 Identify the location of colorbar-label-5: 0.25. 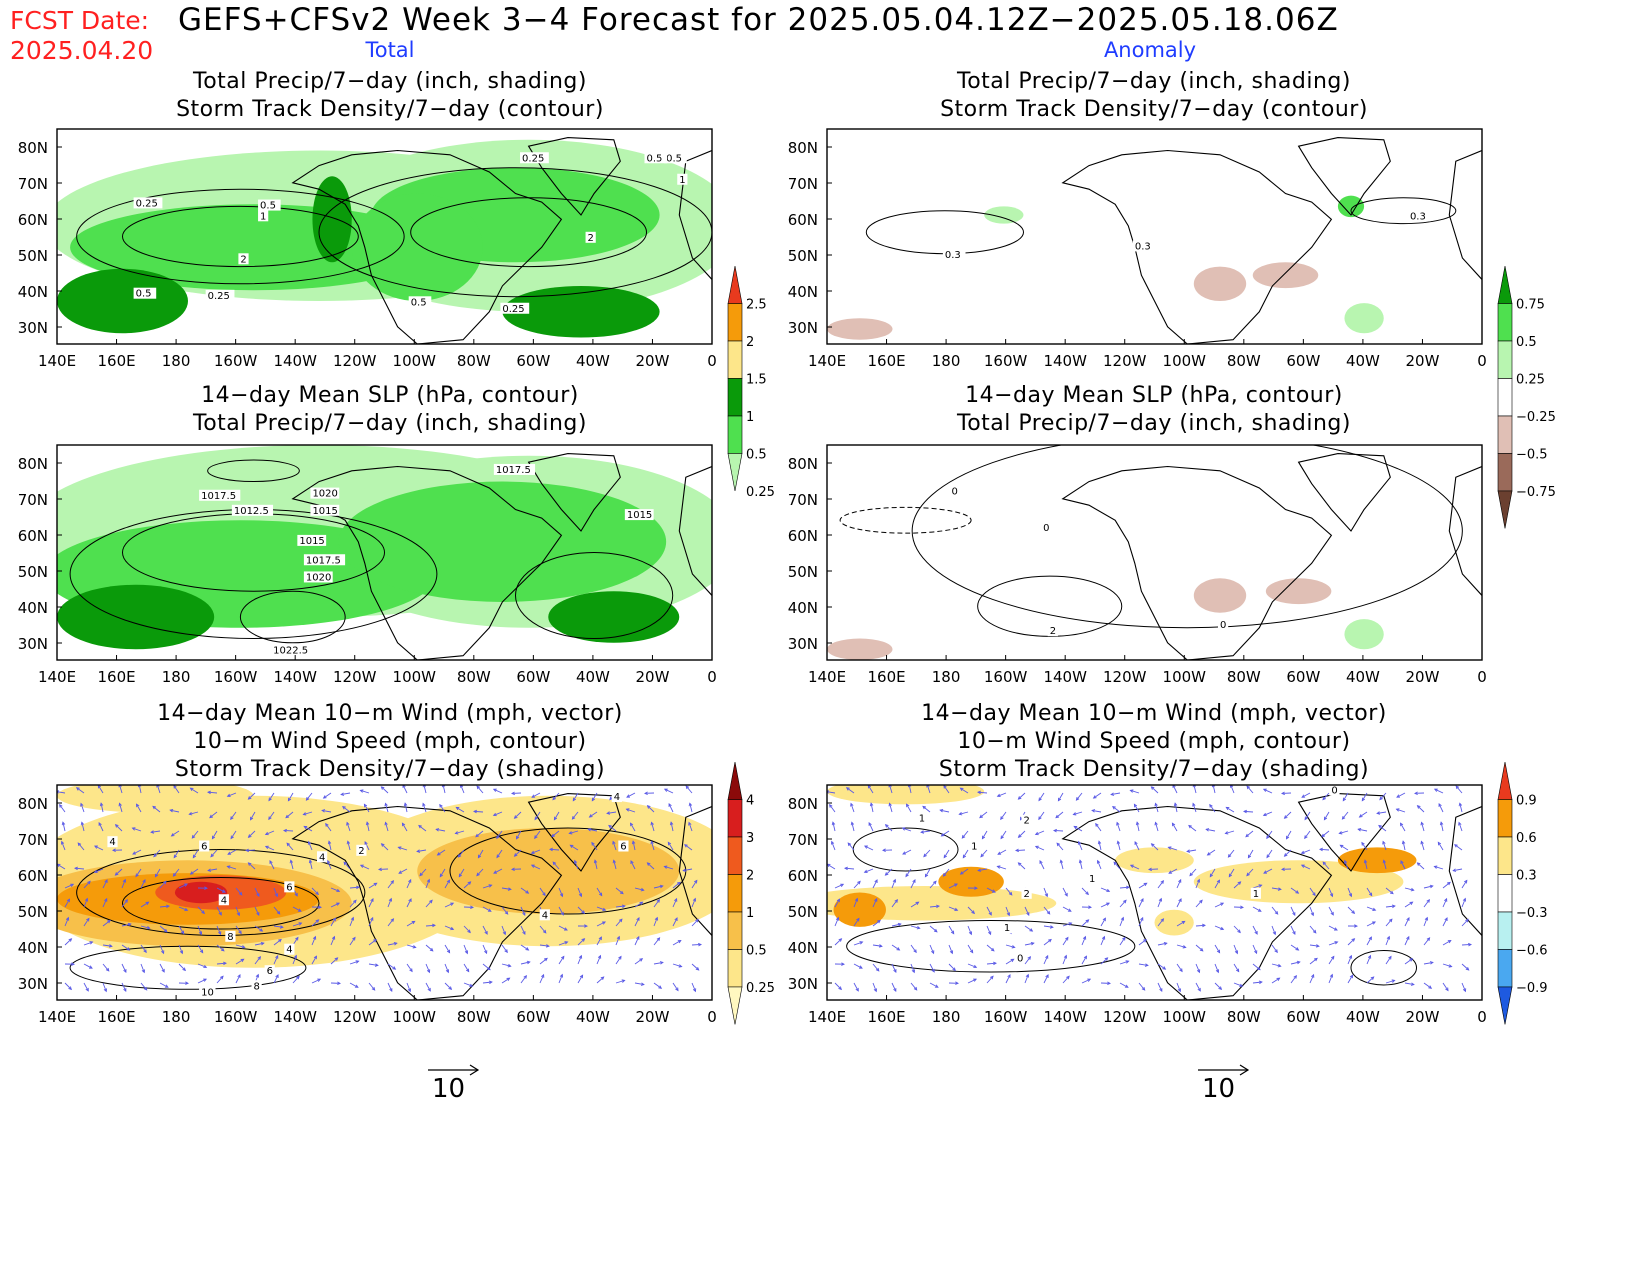
(760, 492).